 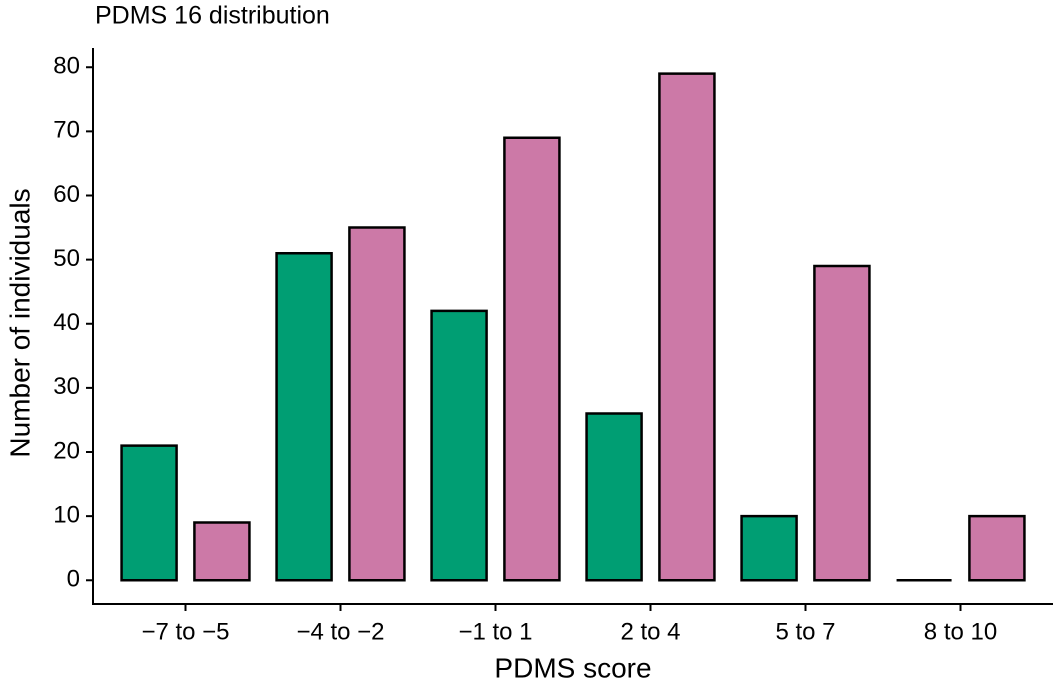 I want to click on chart-title: PDMS 16 distribution, so click(x=212, y=16).